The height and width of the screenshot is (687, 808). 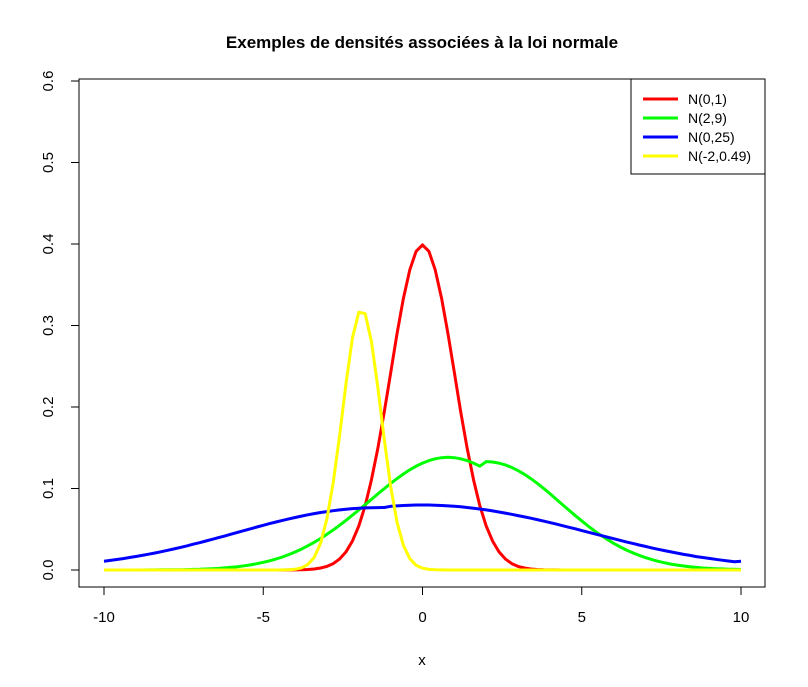 What do you see at coordinates (48, 162) in the screenshot?
I see `y-tick-label: 0.5` at bounding box center [48, 162].